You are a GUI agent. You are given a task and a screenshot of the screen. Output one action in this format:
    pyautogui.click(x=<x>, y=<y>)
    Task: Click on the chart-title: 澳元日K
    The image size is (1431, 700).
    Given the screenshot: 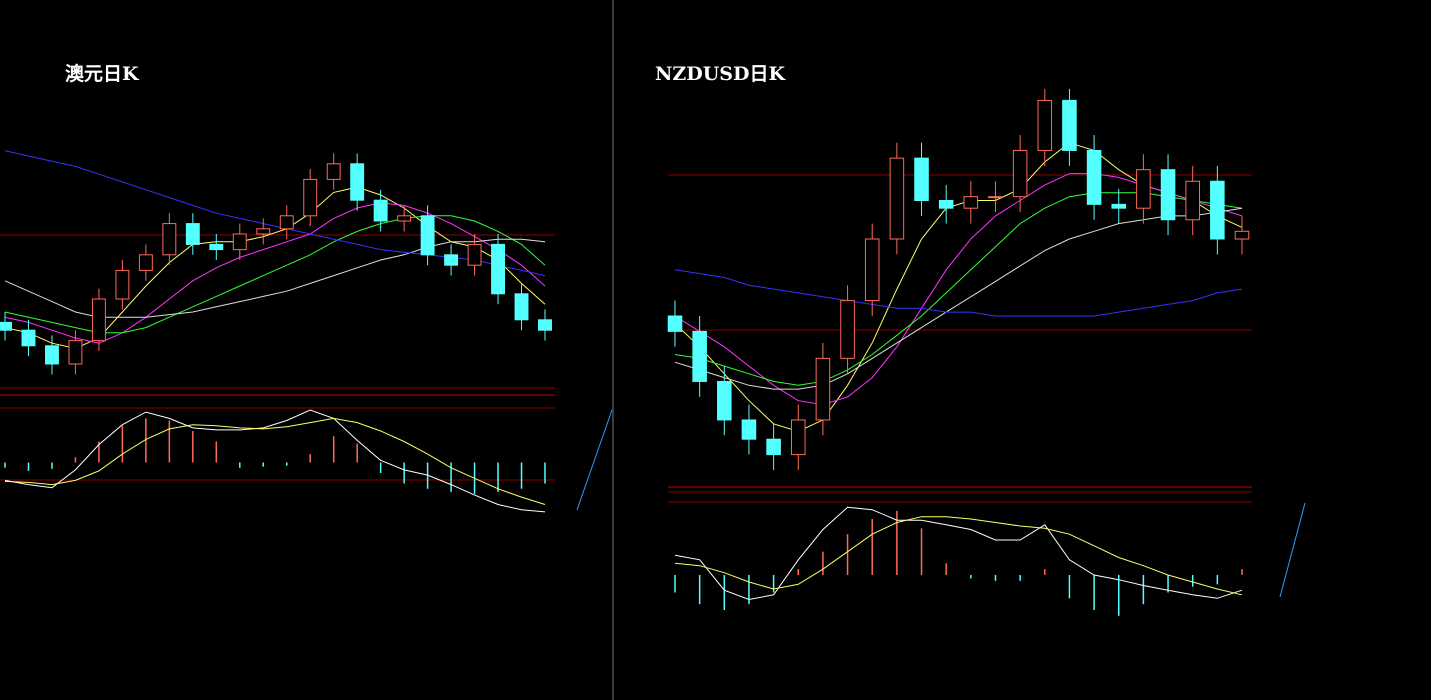 What is the action you would take?
    pyautogui.click(x=102, y=73)
    